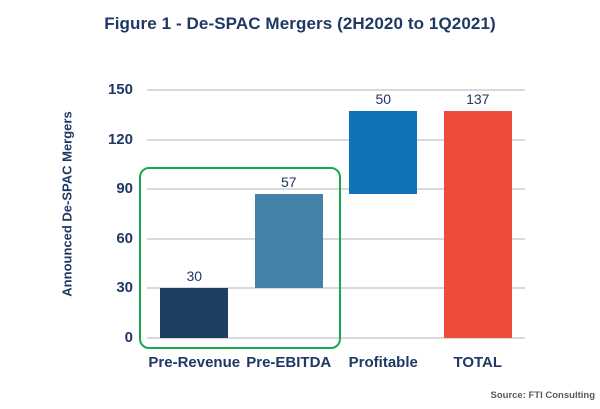 This screenshot has width=600, height=409. What do you see at coordinates (120, 89) in the screenshot?
I see `y-tick-label: 150` at bounding box center [120, 89].